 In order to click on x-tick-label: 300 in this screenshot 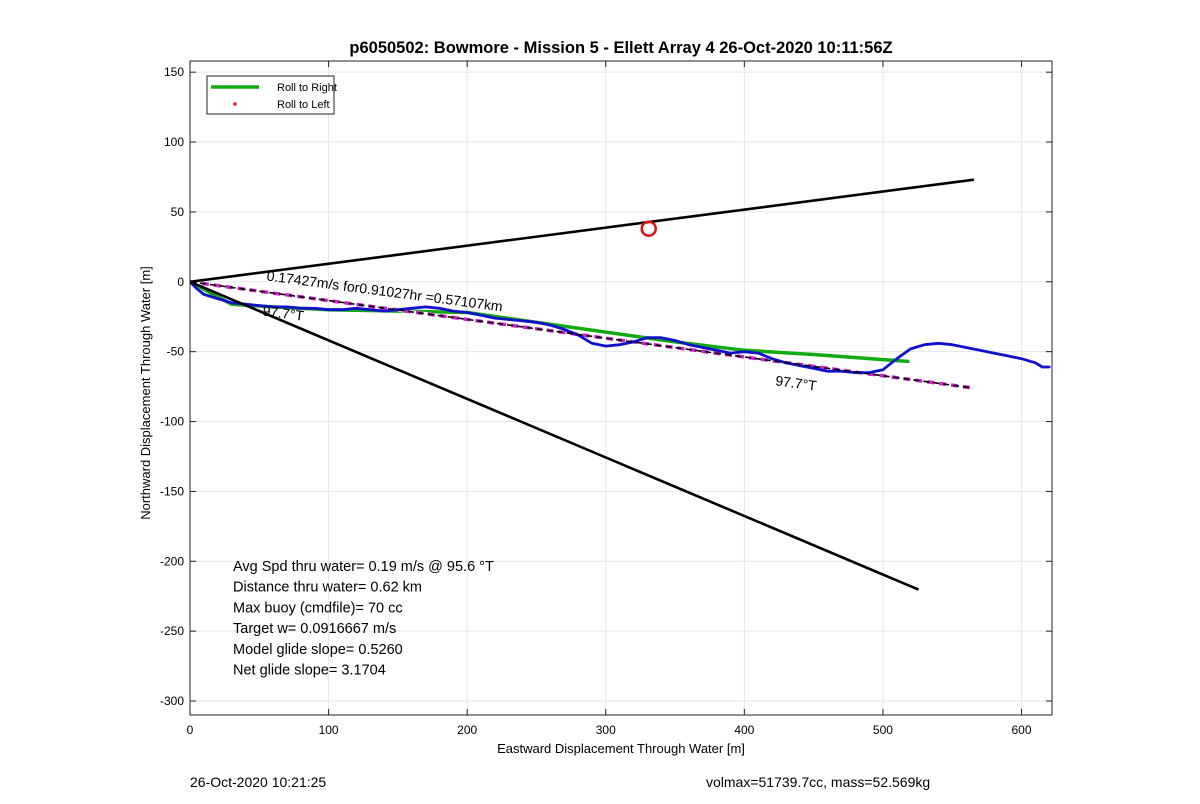, I will do `click(606, 730)`.